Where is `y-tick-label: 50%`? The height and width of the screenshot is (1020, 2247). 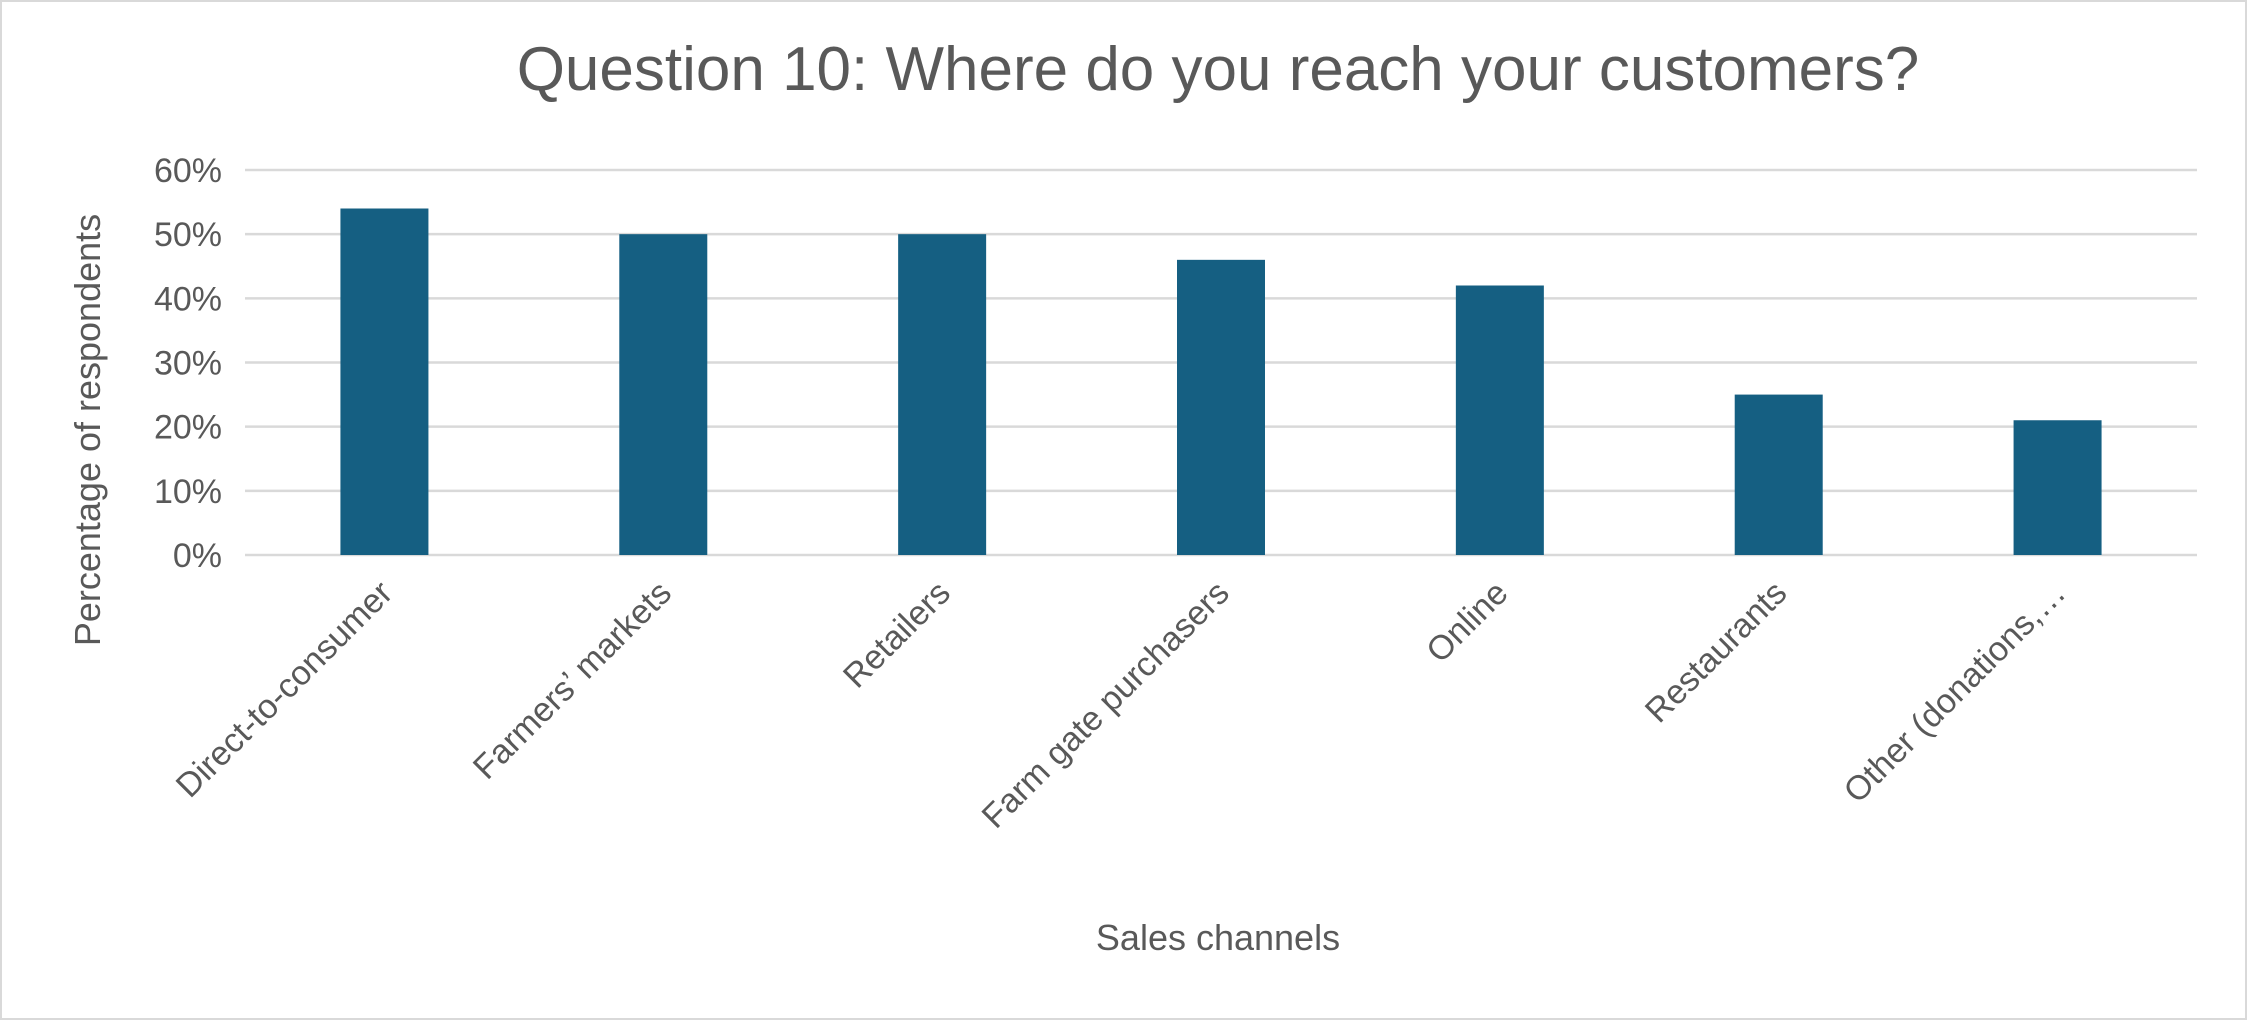
y-tick-label: 50% is located at coordinates (188, 235).